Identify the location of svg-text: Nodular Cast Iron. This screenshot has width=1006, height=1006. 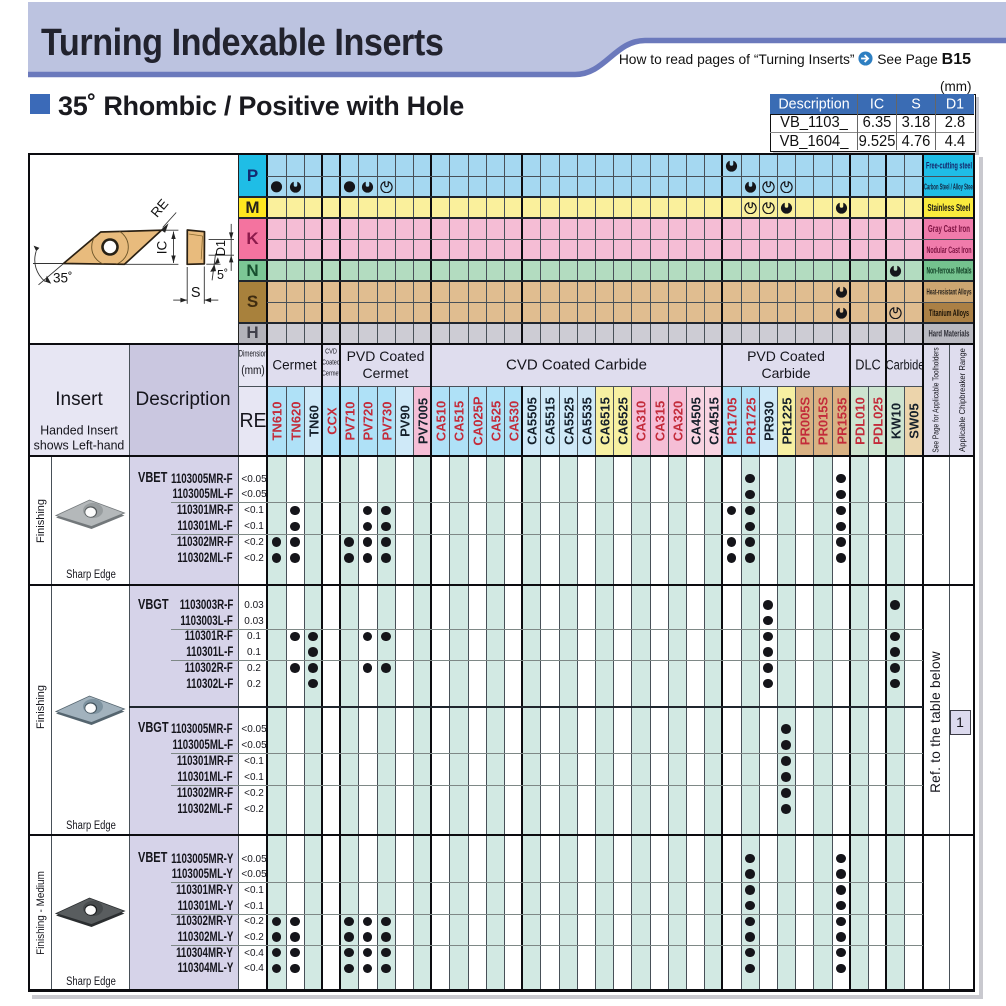
(949, 250).